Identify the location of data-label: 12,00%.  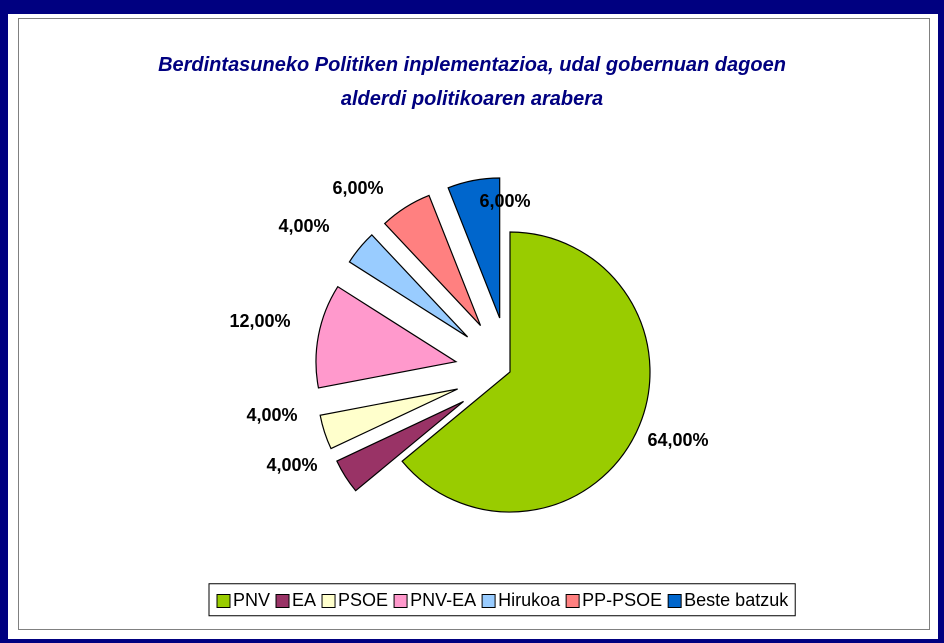
(259, 321).